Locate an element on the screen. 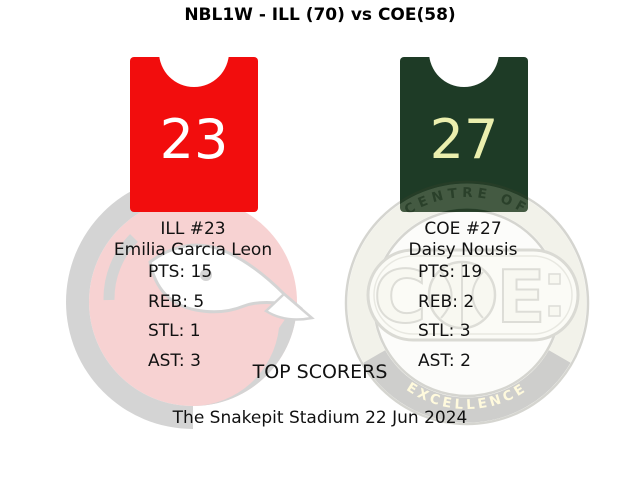  left-jersey: 23 is located at coordinates (194, 134).